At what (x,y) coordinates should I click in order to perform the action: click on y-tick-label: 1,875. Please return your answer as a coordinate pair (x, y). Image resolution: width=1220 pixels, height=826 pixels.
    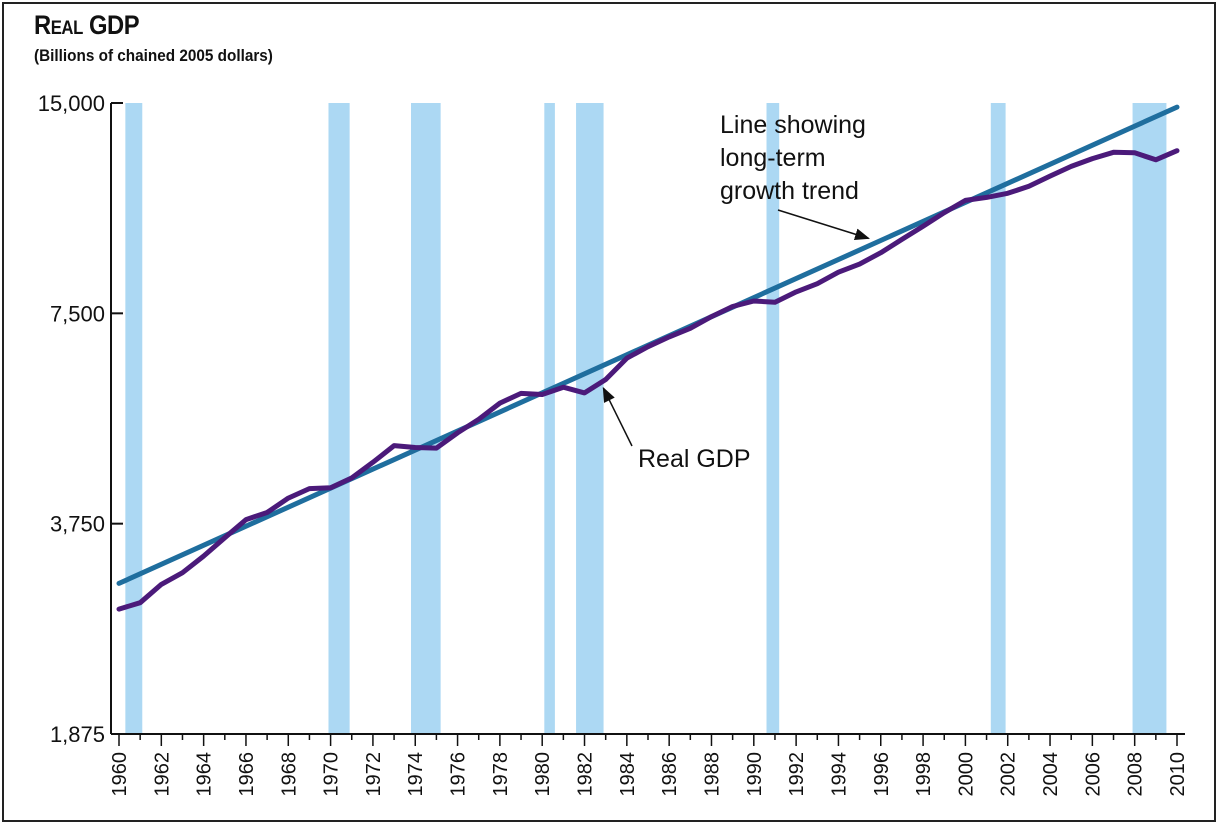
    Looking at the image, I should click on (77, 734).